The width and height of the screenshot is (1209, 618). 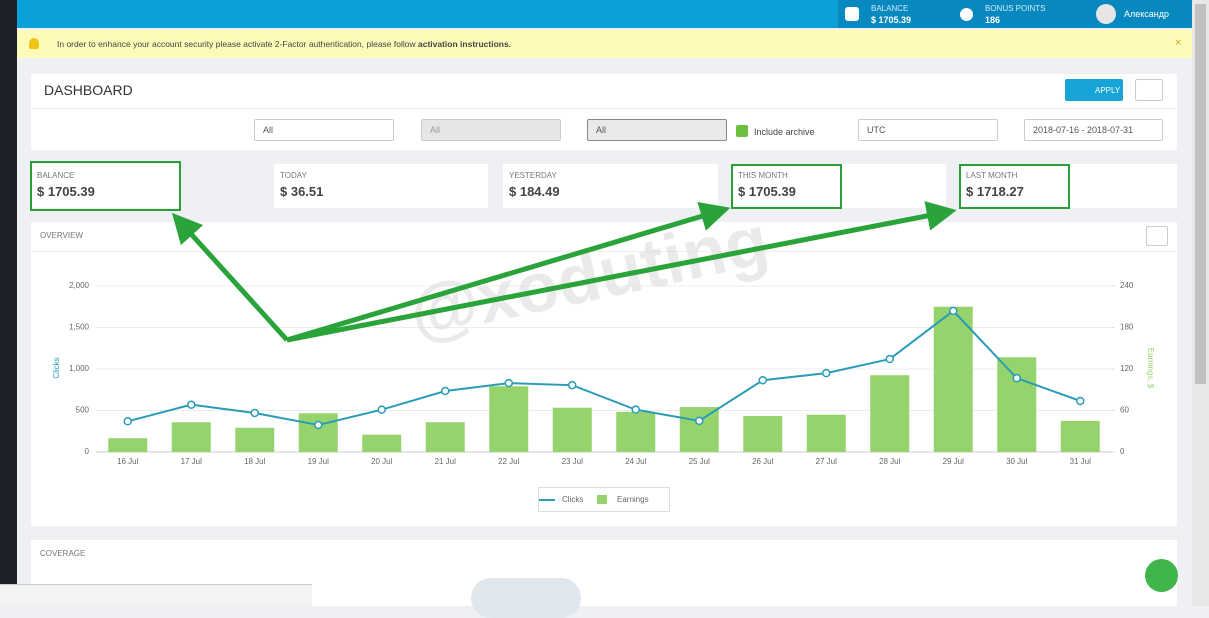 What do you see at coordinates (56, 367) in the screenshot?
I see `y-axis-title: Clicks` at bounding box center [56, 367].